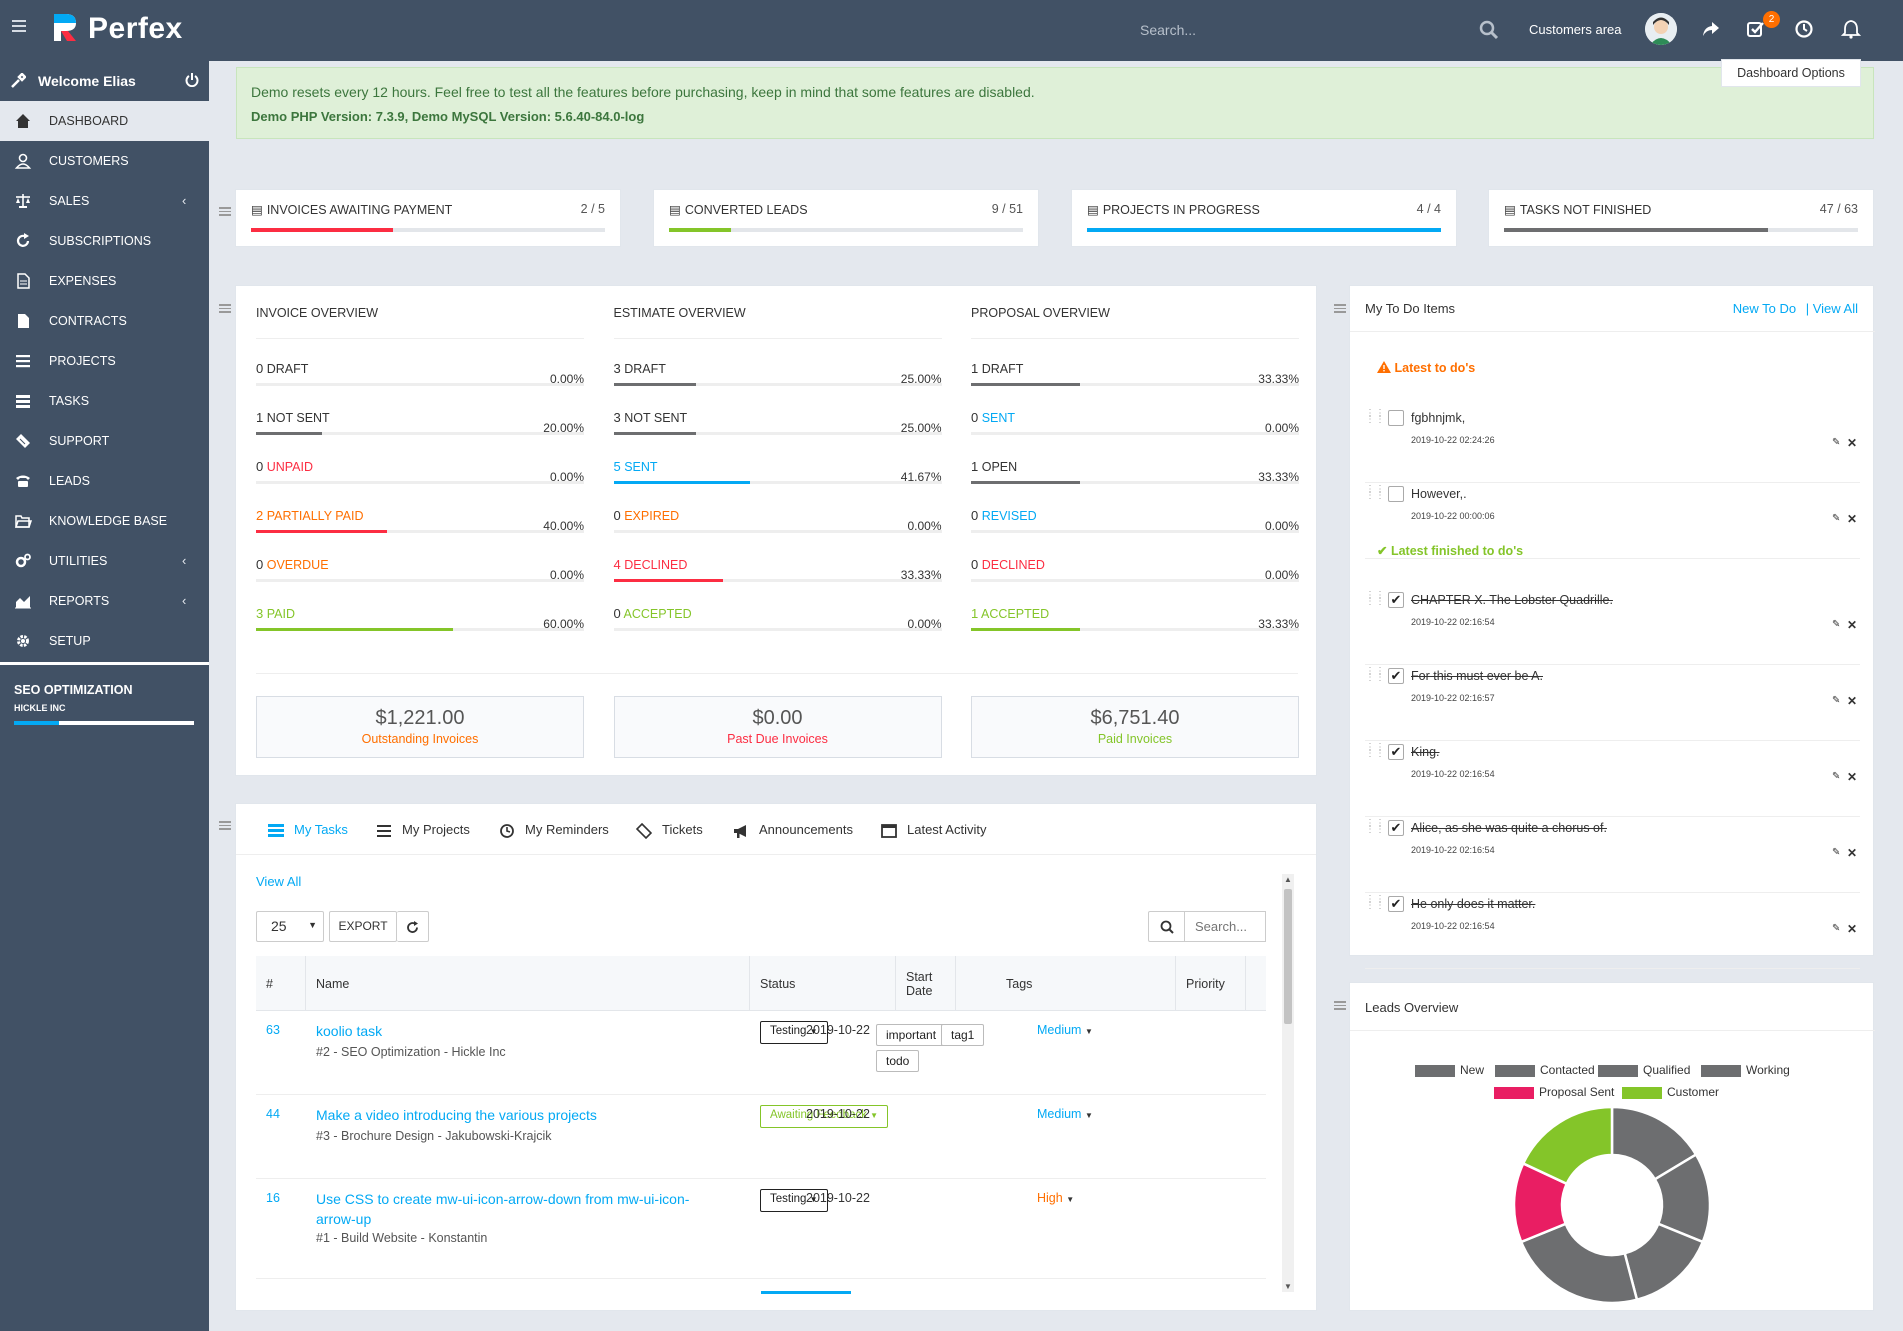  Describe the element at coordinates (420, 581) in the screenshot. I see `overview-row: 0 Overdue 0.00%` at that location.